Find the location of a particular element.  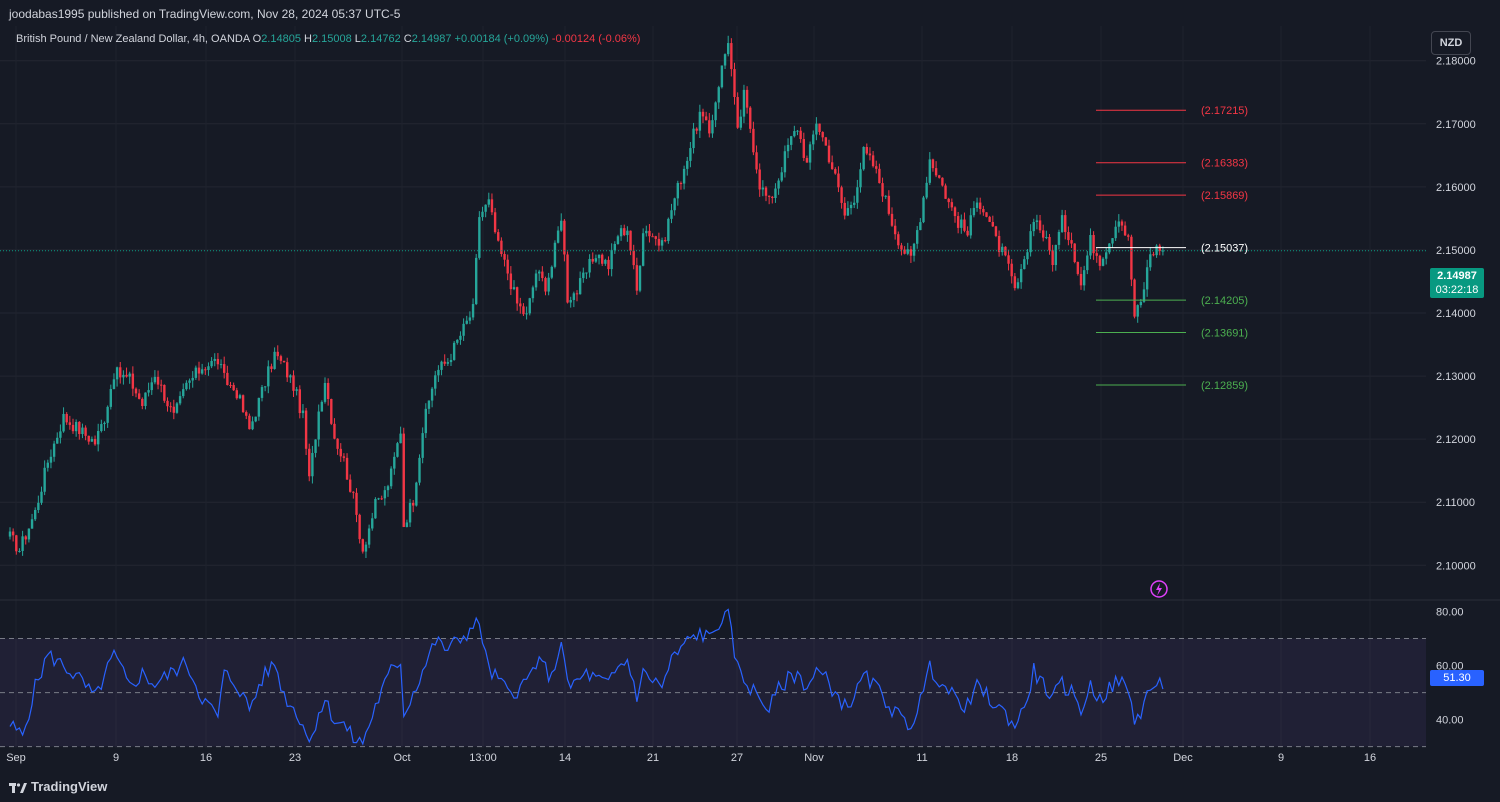

time-tick-label: 18 is located at coordinates (1012, 758).